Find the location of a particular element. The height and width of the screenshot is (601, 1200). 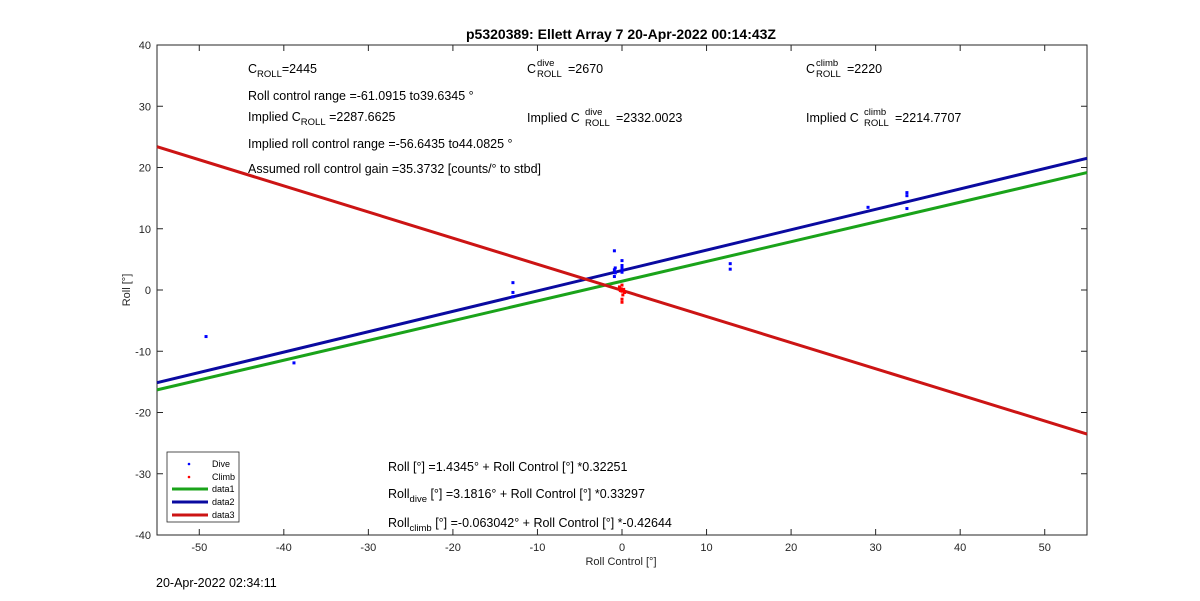

legend-box is located at coordinates (203, 487).